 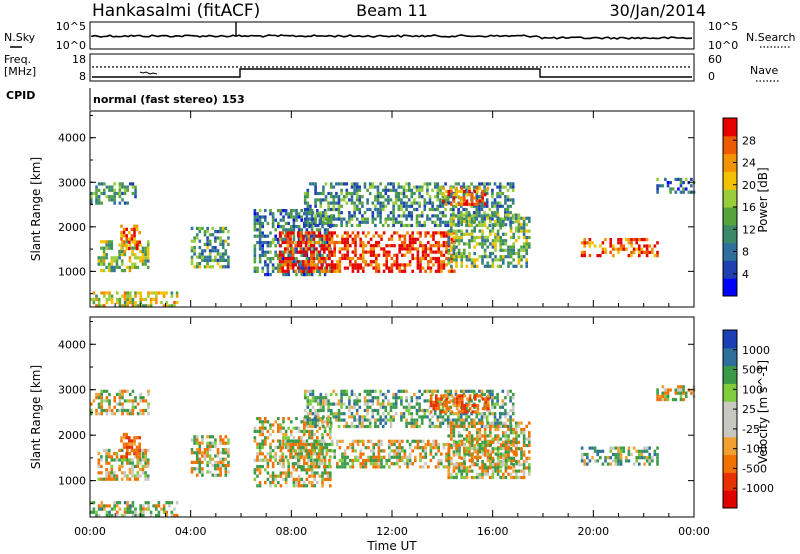 What do you see at coordinates (392, 73) in the screenshot?
I see `freq-line` at bounding box center [392, 73].